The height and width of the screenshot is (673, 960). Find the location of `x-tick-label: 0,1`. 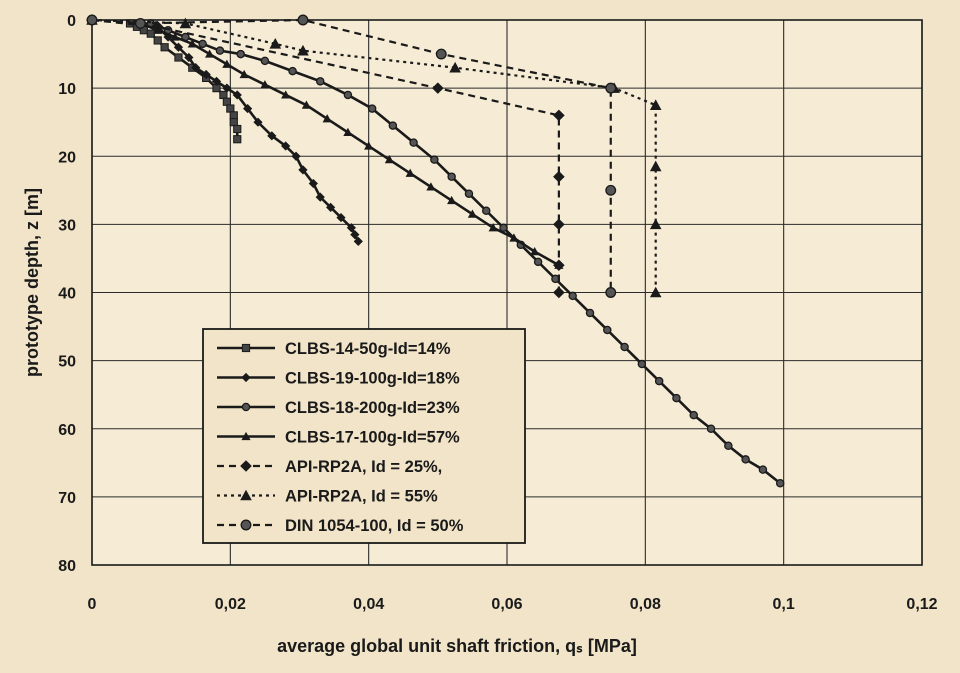

x-tick-label: 0,1 is located at coordinates (784, 604).